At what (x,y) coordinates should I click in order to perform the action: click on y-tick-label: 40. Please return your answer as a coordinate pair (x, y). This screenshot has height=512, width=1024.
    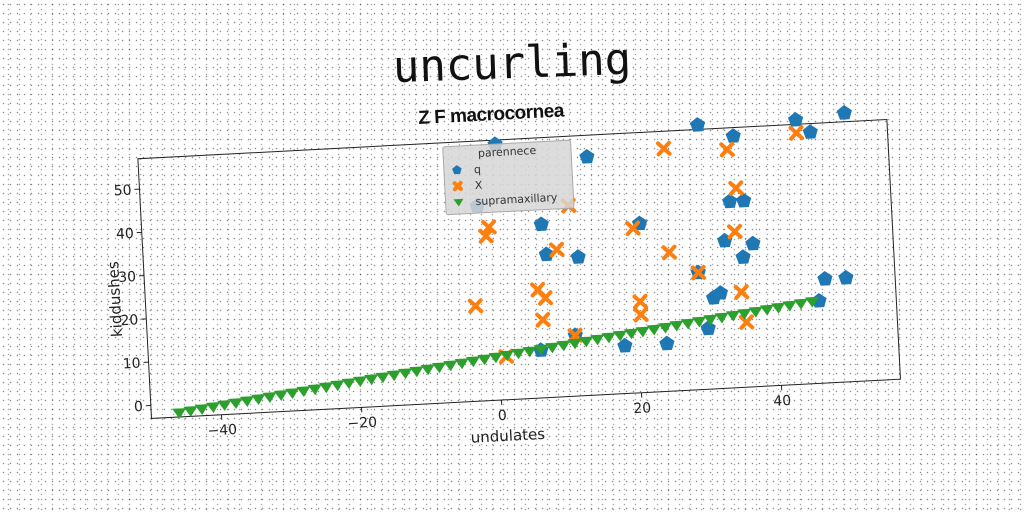
    Looking at the image, I should click on (125, 234).